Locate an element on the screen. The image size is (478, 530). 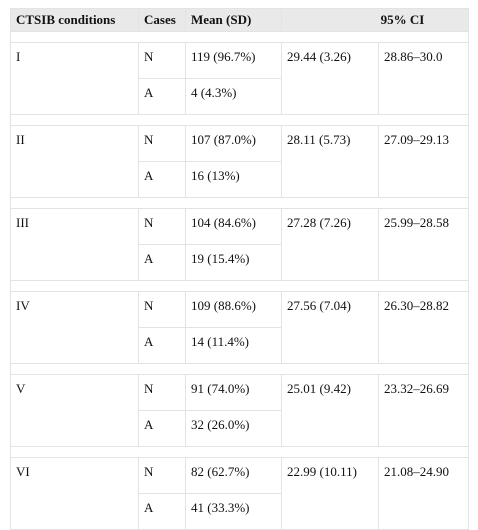
table-row: IV N 109 (88.6%) 27.56 (7.04) 26.30–28.82 is located at coordinates (240, 327).